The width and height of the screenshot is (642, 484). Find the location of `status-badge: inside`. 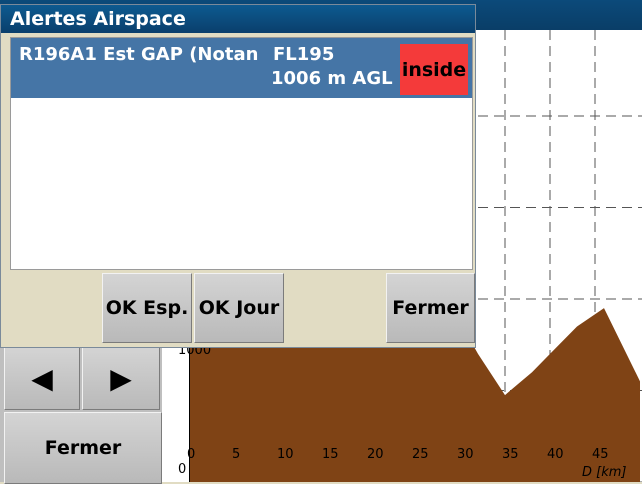

status-badge: inside is located at coordinates (434, 69).